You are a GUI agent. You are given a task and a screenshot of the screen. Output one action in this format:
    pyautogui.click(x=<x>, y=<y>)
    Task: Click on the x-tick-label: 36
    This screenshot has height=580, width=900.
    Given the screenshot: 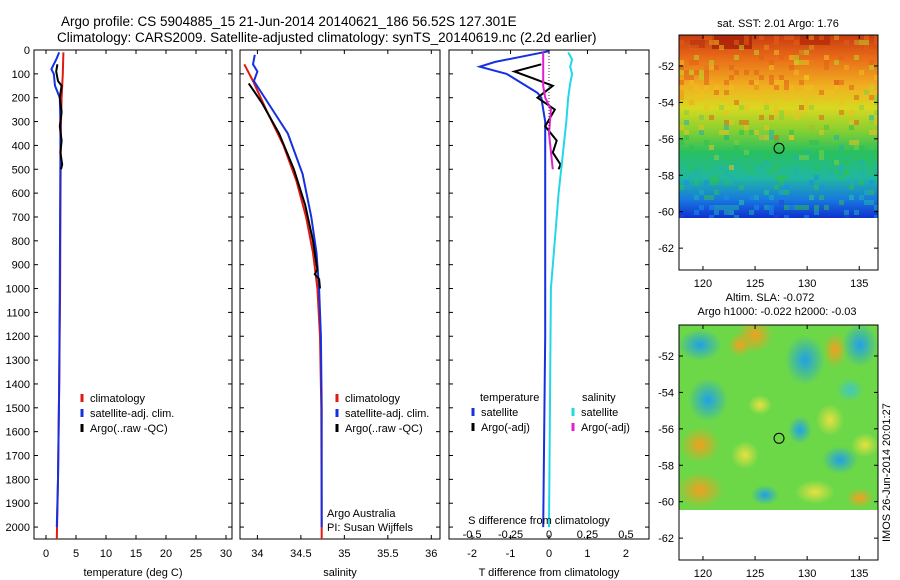 What is the action you would take?
    pyautogui.click(x=431, y=554)
    